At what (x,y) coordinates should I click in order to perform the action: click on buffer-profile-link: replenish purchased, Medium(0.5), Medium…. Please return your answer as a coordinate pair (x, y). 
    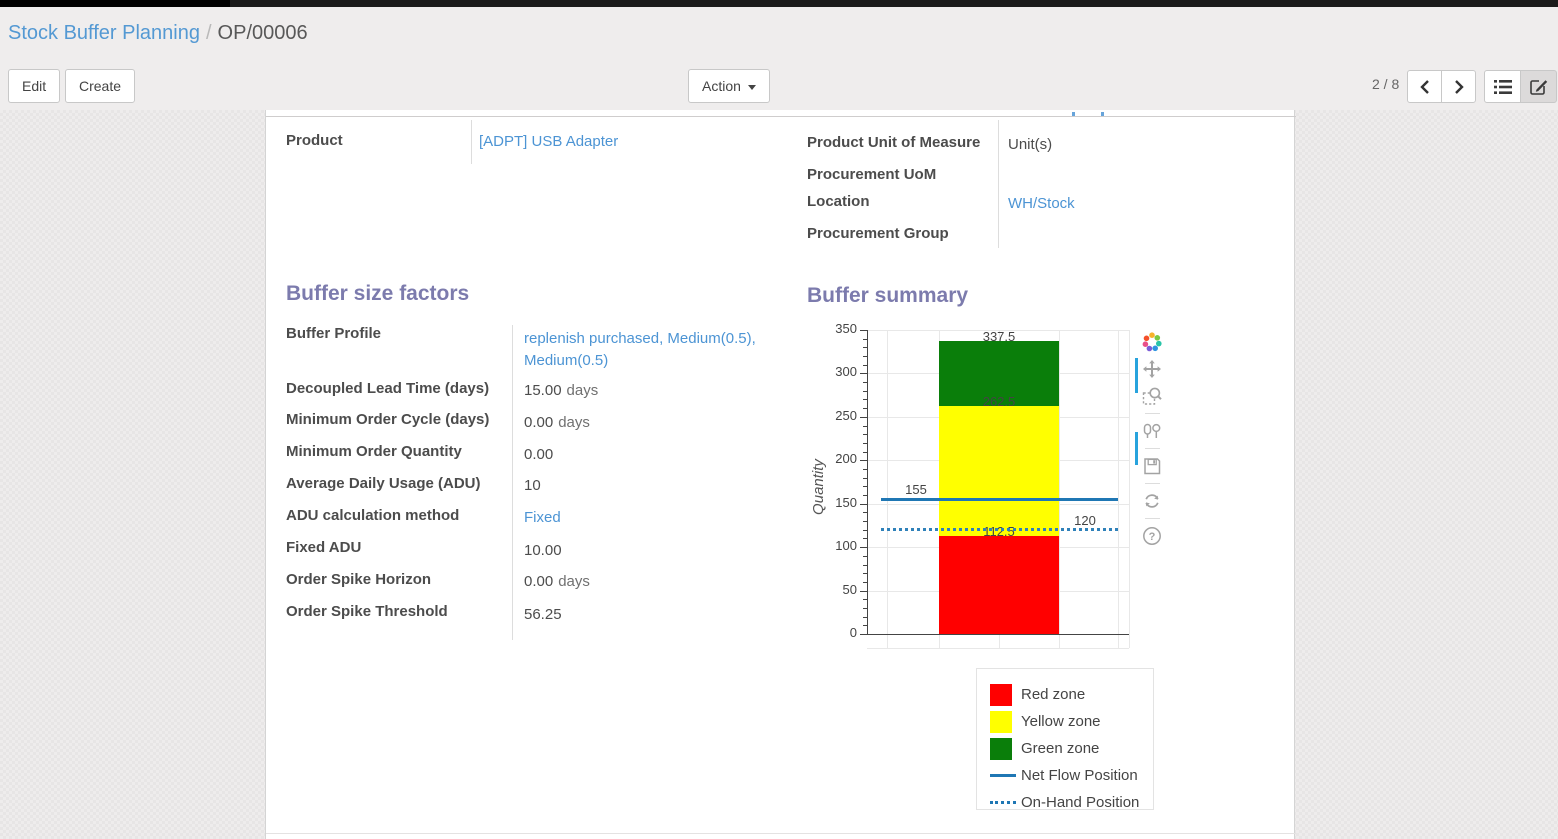
    Looking at the image, I should click on (640, 349).